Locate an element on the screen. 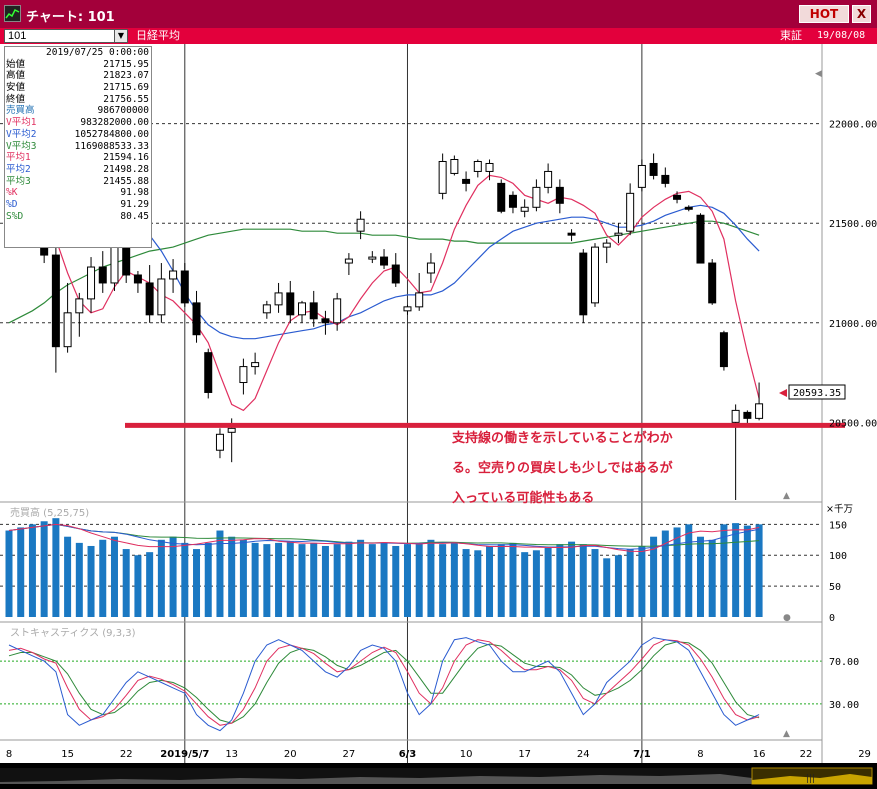 The image size is (877, 789). info-row: %D 91.29 is located at coordinates (78, 205).